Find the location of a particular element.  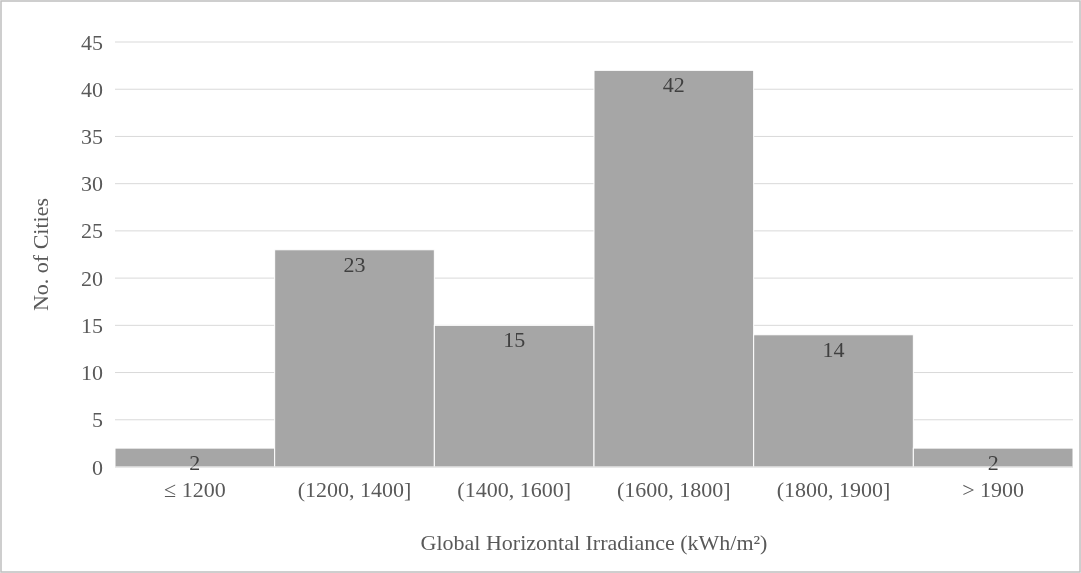

x-tick-label: > 1900 is located at coordinates (993, 489).